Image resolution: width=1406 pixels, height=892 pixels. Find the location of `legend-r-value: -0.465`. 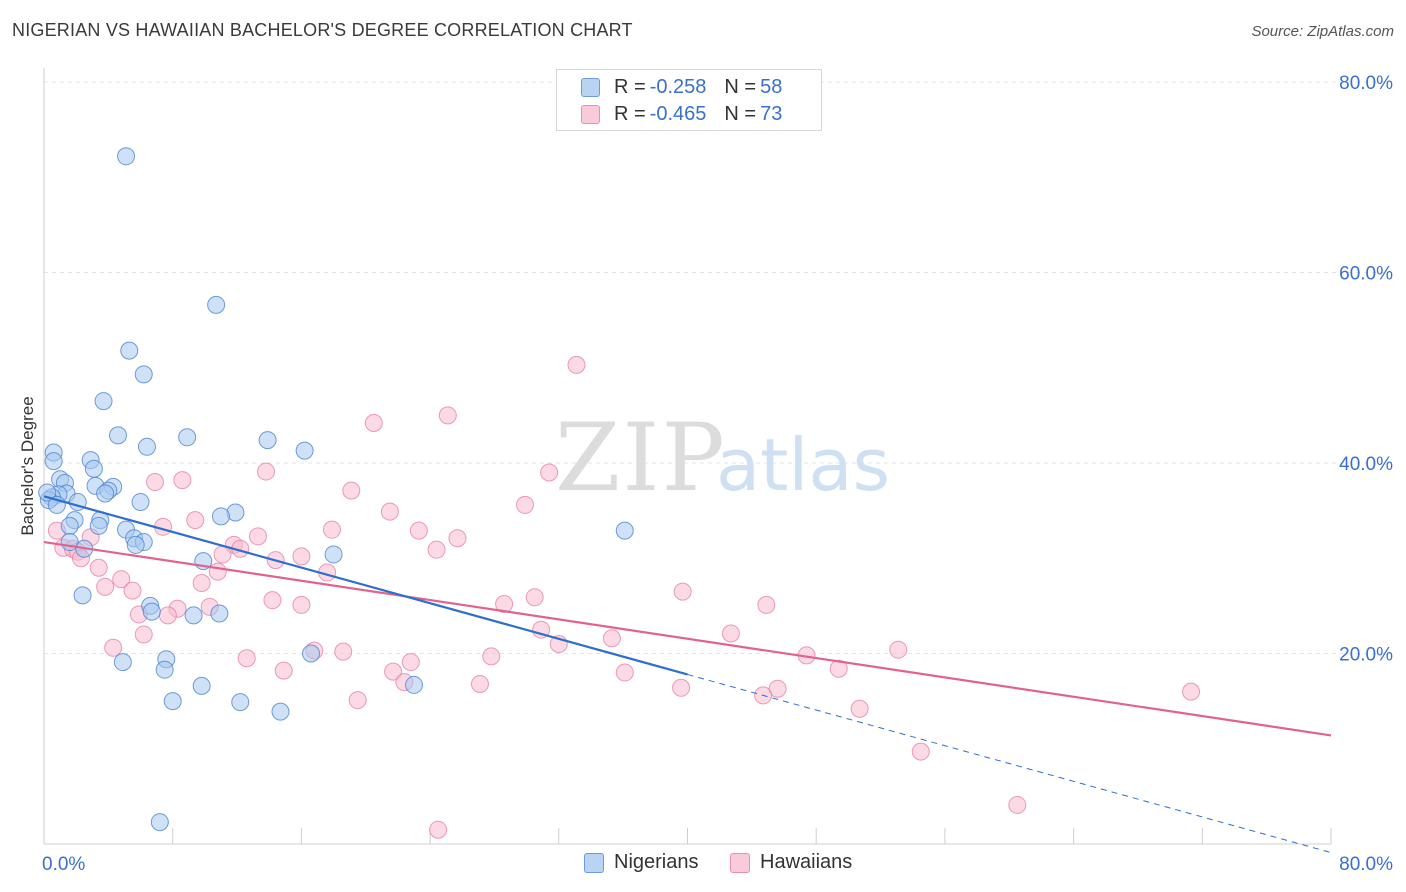

legend-r-value: -0.465 is located at coordinates (678, 113).